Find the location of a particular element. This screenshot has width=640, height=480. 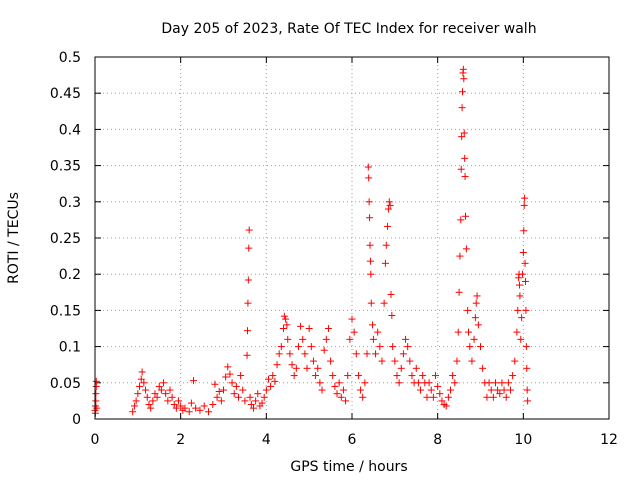

y-tick-label: 0.15 is located at coordinates (65, 311).